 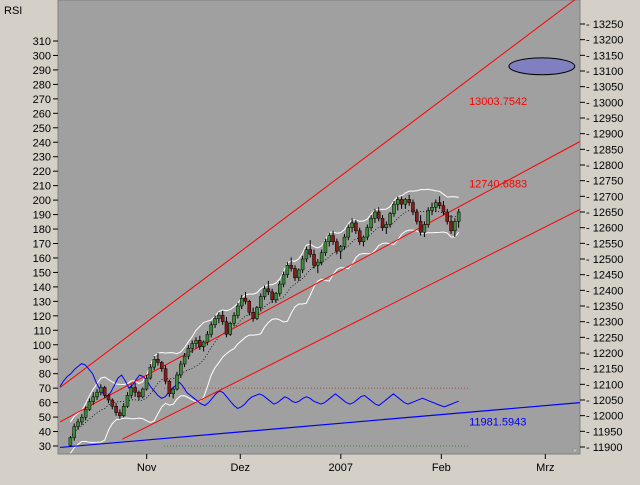 I want to click on left-axis-tick-label: 110, so click(x=42, y=331).